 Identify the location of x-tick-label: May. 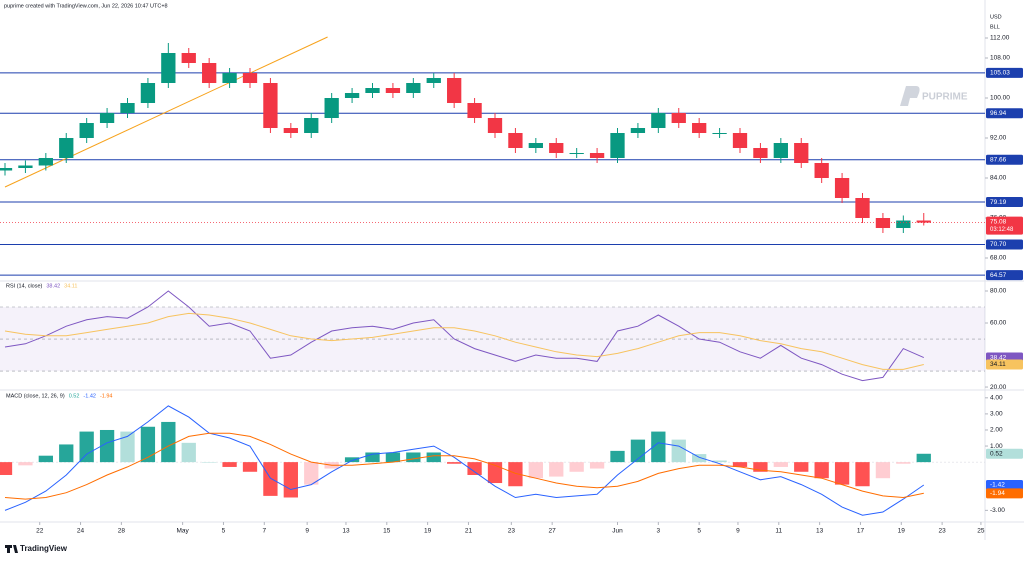
(182, 531).